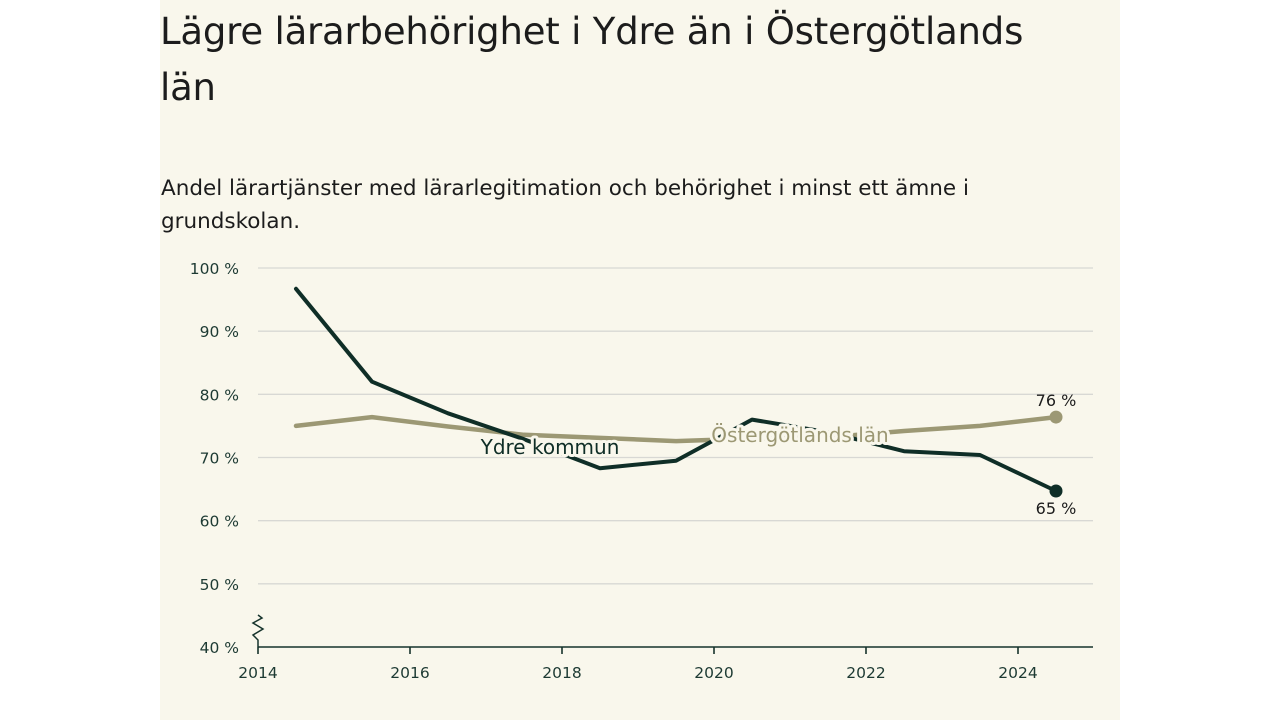  What do you see at coordinates (1056, 508) in the screenshot?
I see `series-end-label-0: 65 %` at bounding box center [1056, 508].